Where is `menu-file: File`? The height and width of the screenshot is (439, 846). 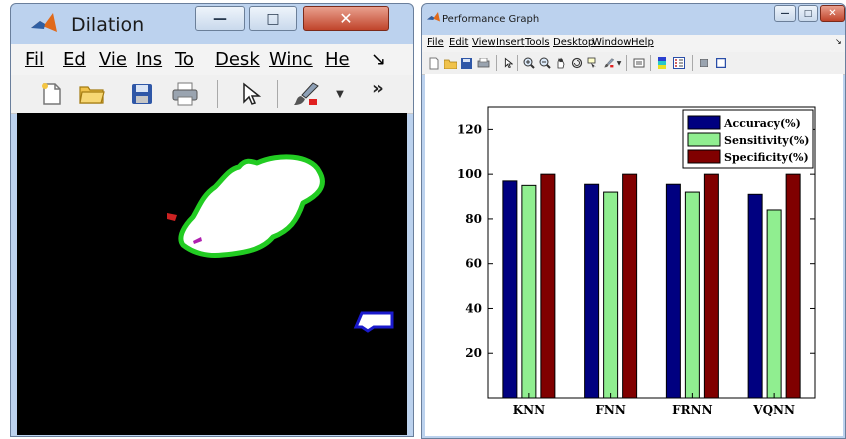
menu-file: File is located at coordinates (435, 42).